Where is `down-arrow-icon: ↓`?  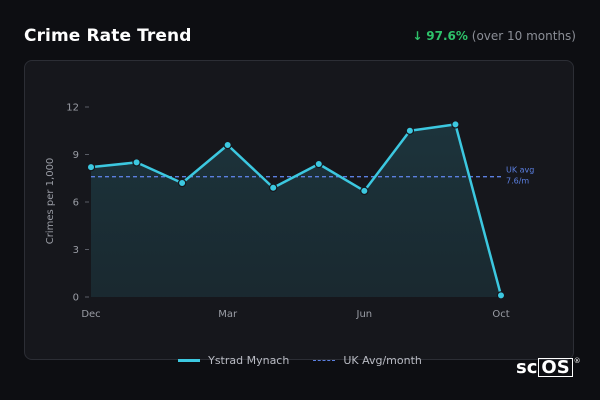
down-arrow-icon: ↓ is located at coordinates (417, 36).